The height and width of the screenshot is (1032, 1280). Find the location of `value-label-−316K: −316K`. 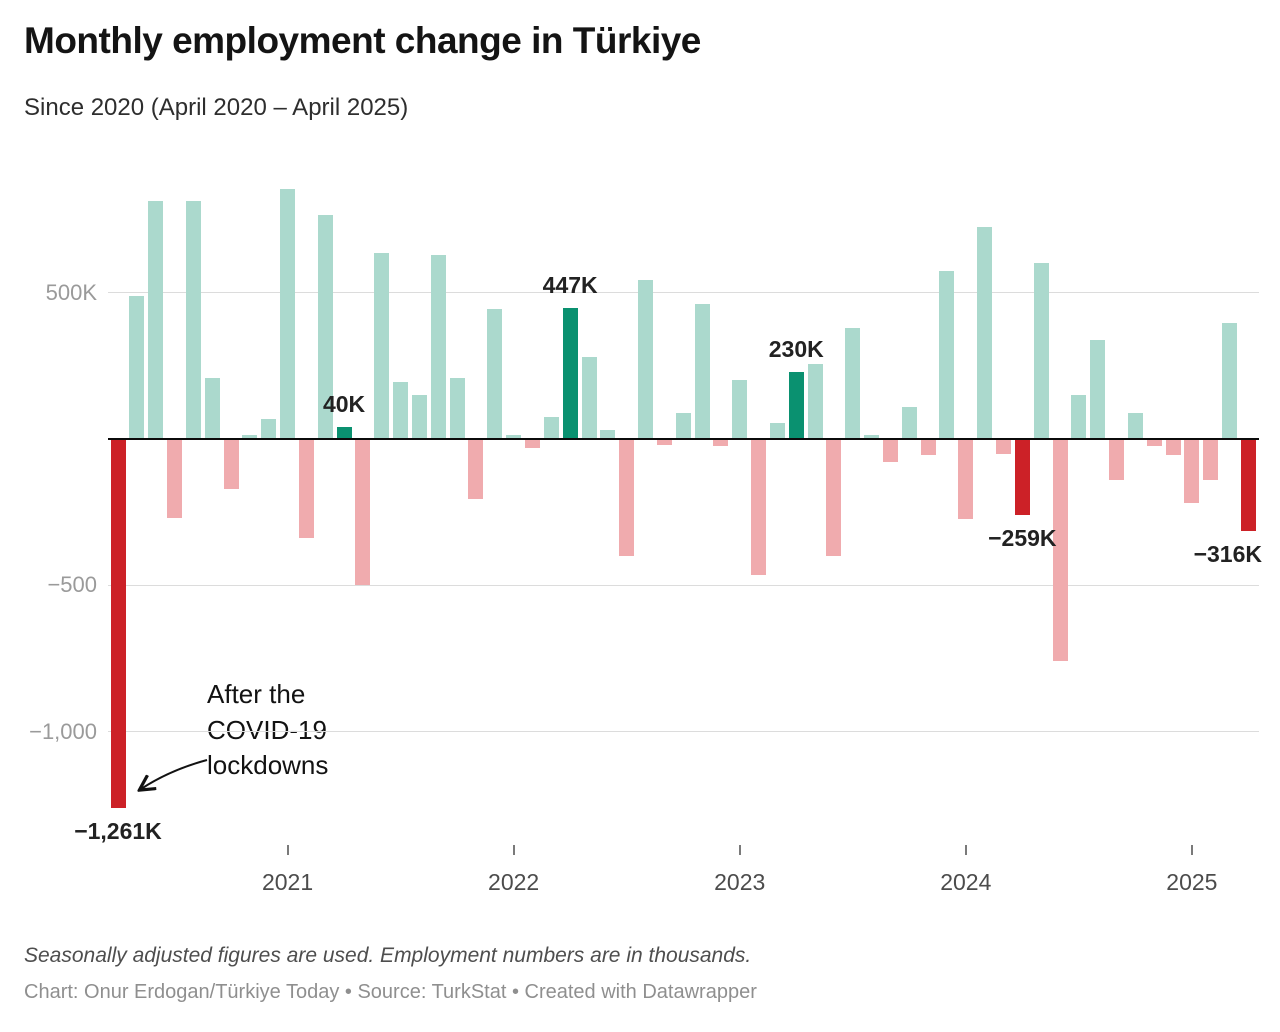

value-label-−316K: −316K is located at coordinates (1227, 554).